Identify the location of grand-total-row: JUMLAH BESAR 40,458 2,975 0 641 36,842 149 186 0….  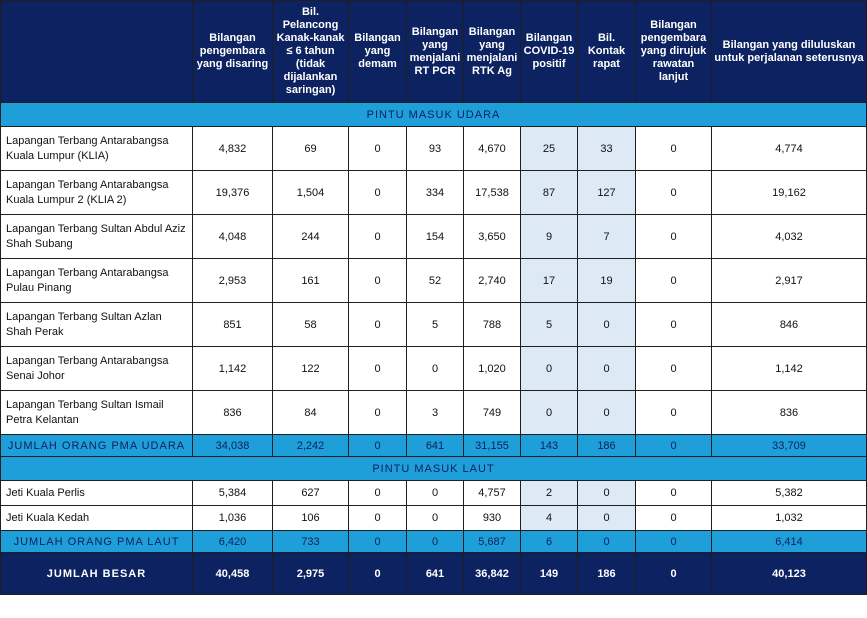
(433, 573).